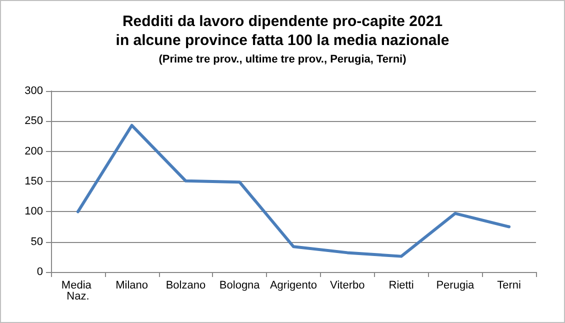 Image resolution: width=565 pixels, height=323 pixels. Describe the element at coordinates (186, 286) in the screenshot. I see `x-tick-label: Bolzano` at that location.